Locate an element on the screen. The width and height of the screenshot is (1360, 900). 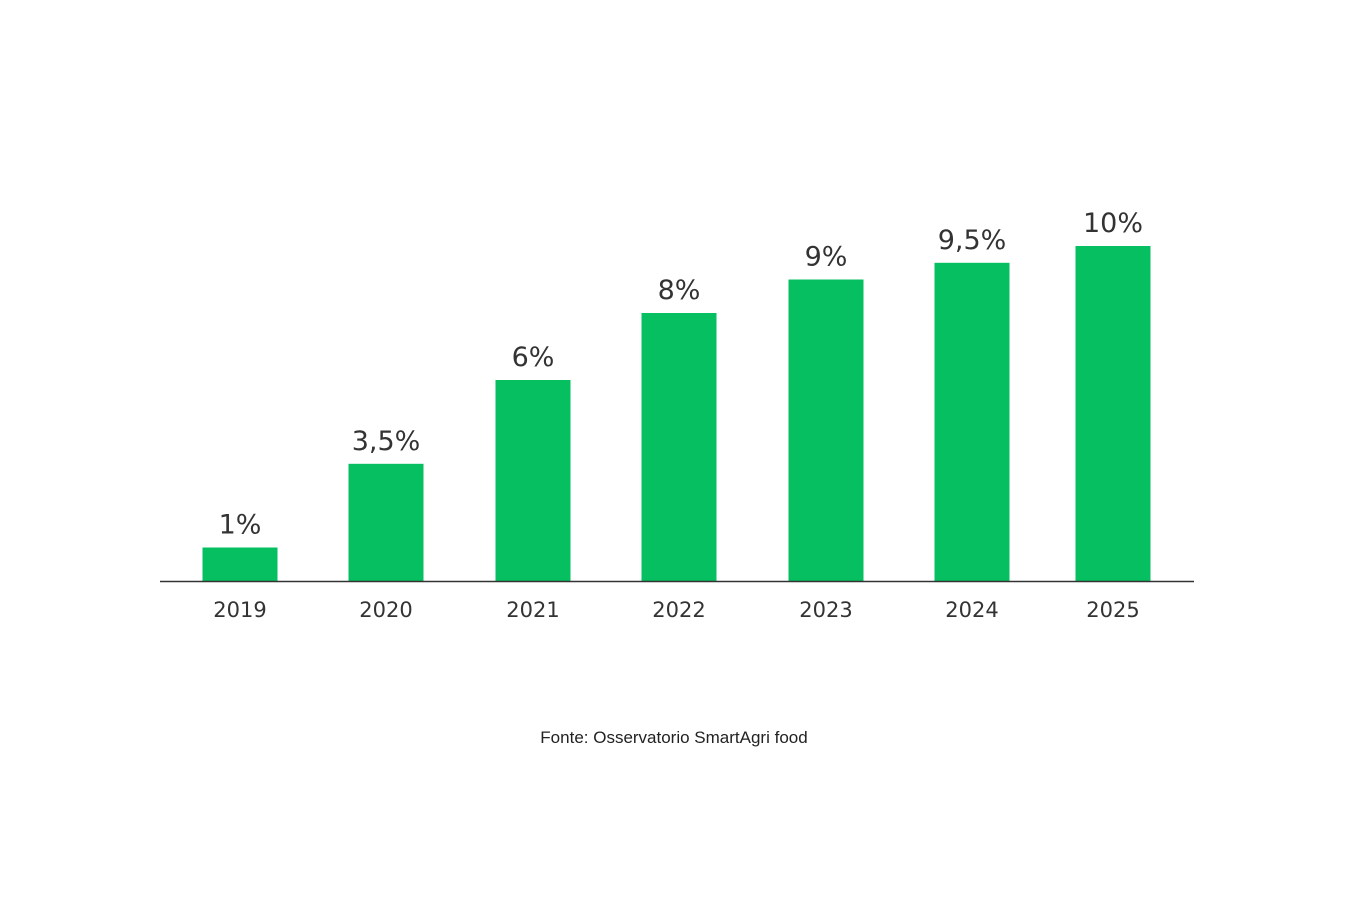
bar-2024 is located at coordinates (972, 422).